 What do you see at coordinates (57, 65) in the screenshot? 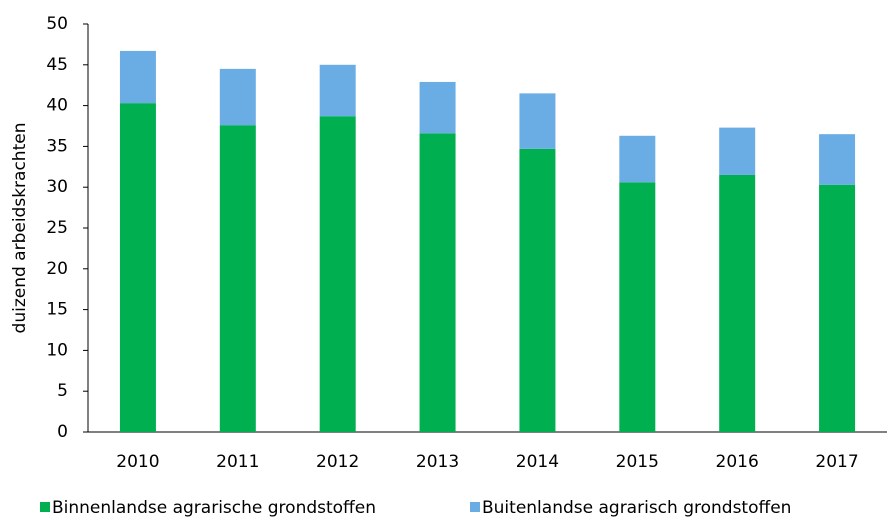
I see `y-tick-label: 45` at bounding box center [57, 65].